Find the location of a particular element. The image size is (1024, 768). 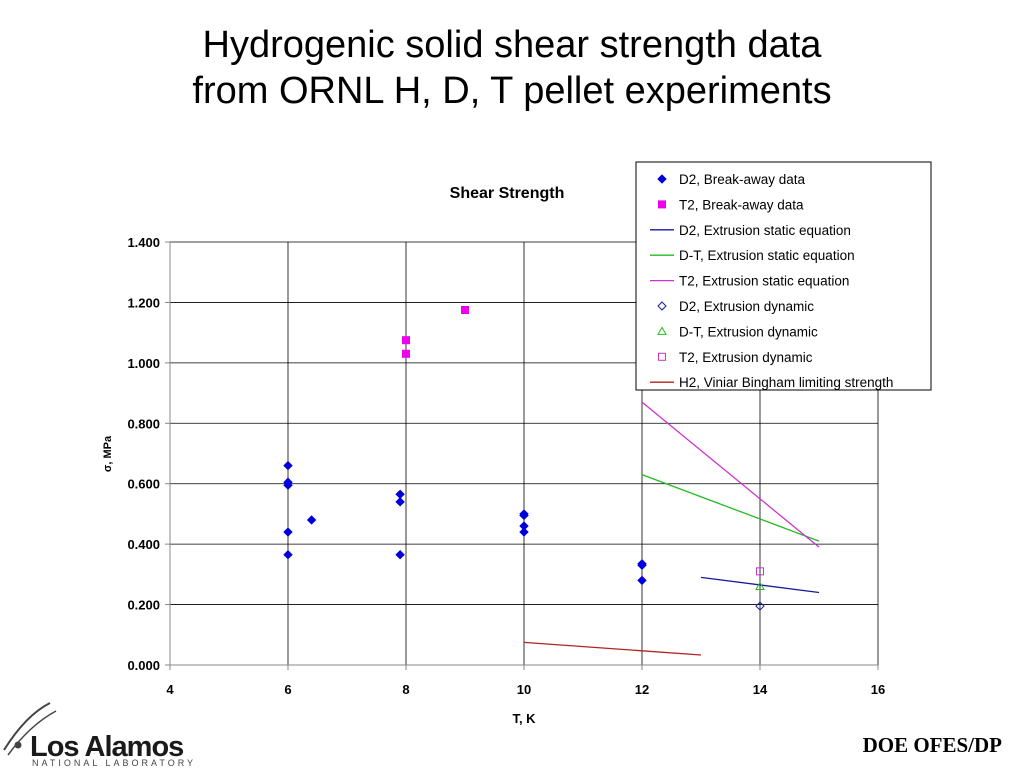

slide-title-line2: from ORNL H, D, T pellet experiments is located at coordinates (512, 91).